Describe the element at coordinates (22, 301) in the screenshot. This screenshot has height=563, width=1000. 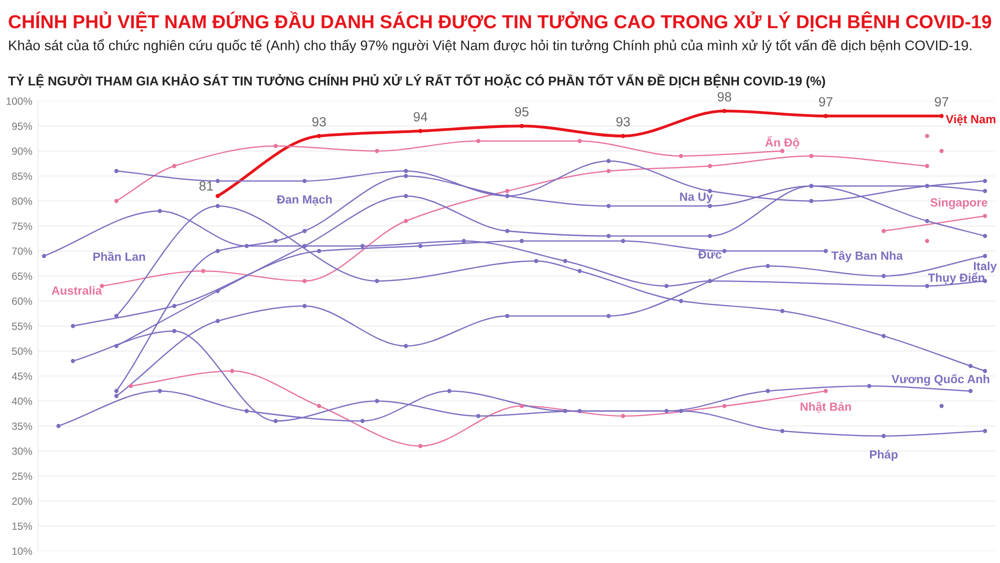
I see `y-tick-label: 60%` at that location.